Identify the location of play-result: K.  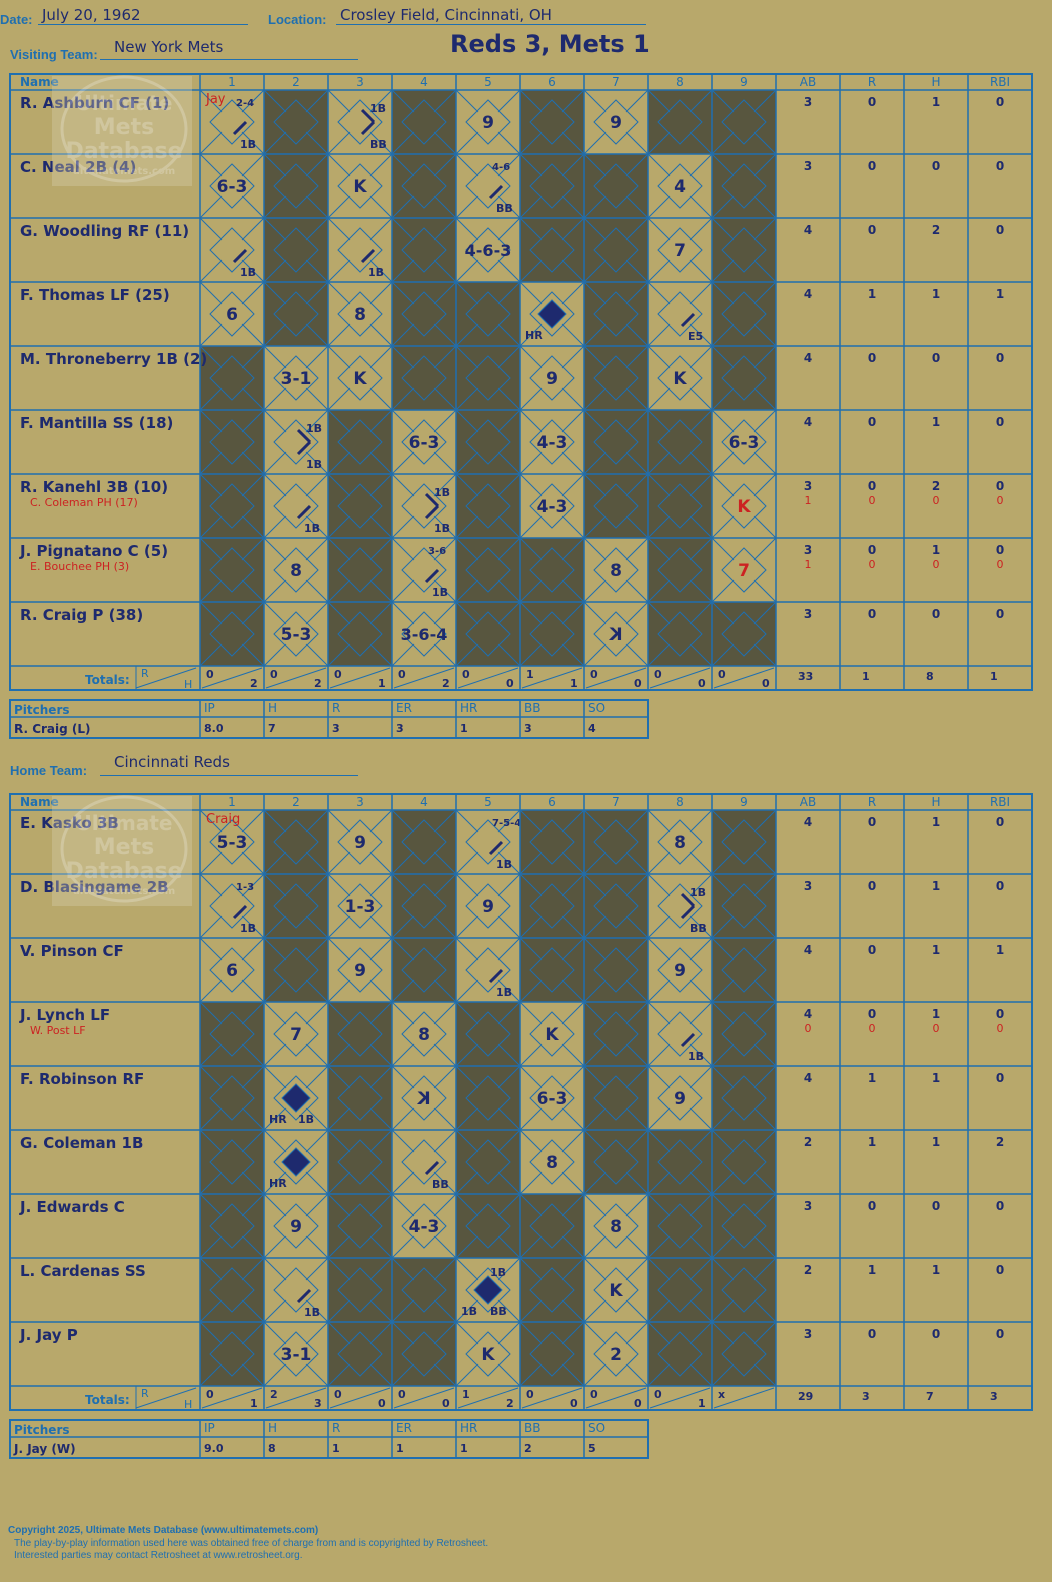
(424, 1099).